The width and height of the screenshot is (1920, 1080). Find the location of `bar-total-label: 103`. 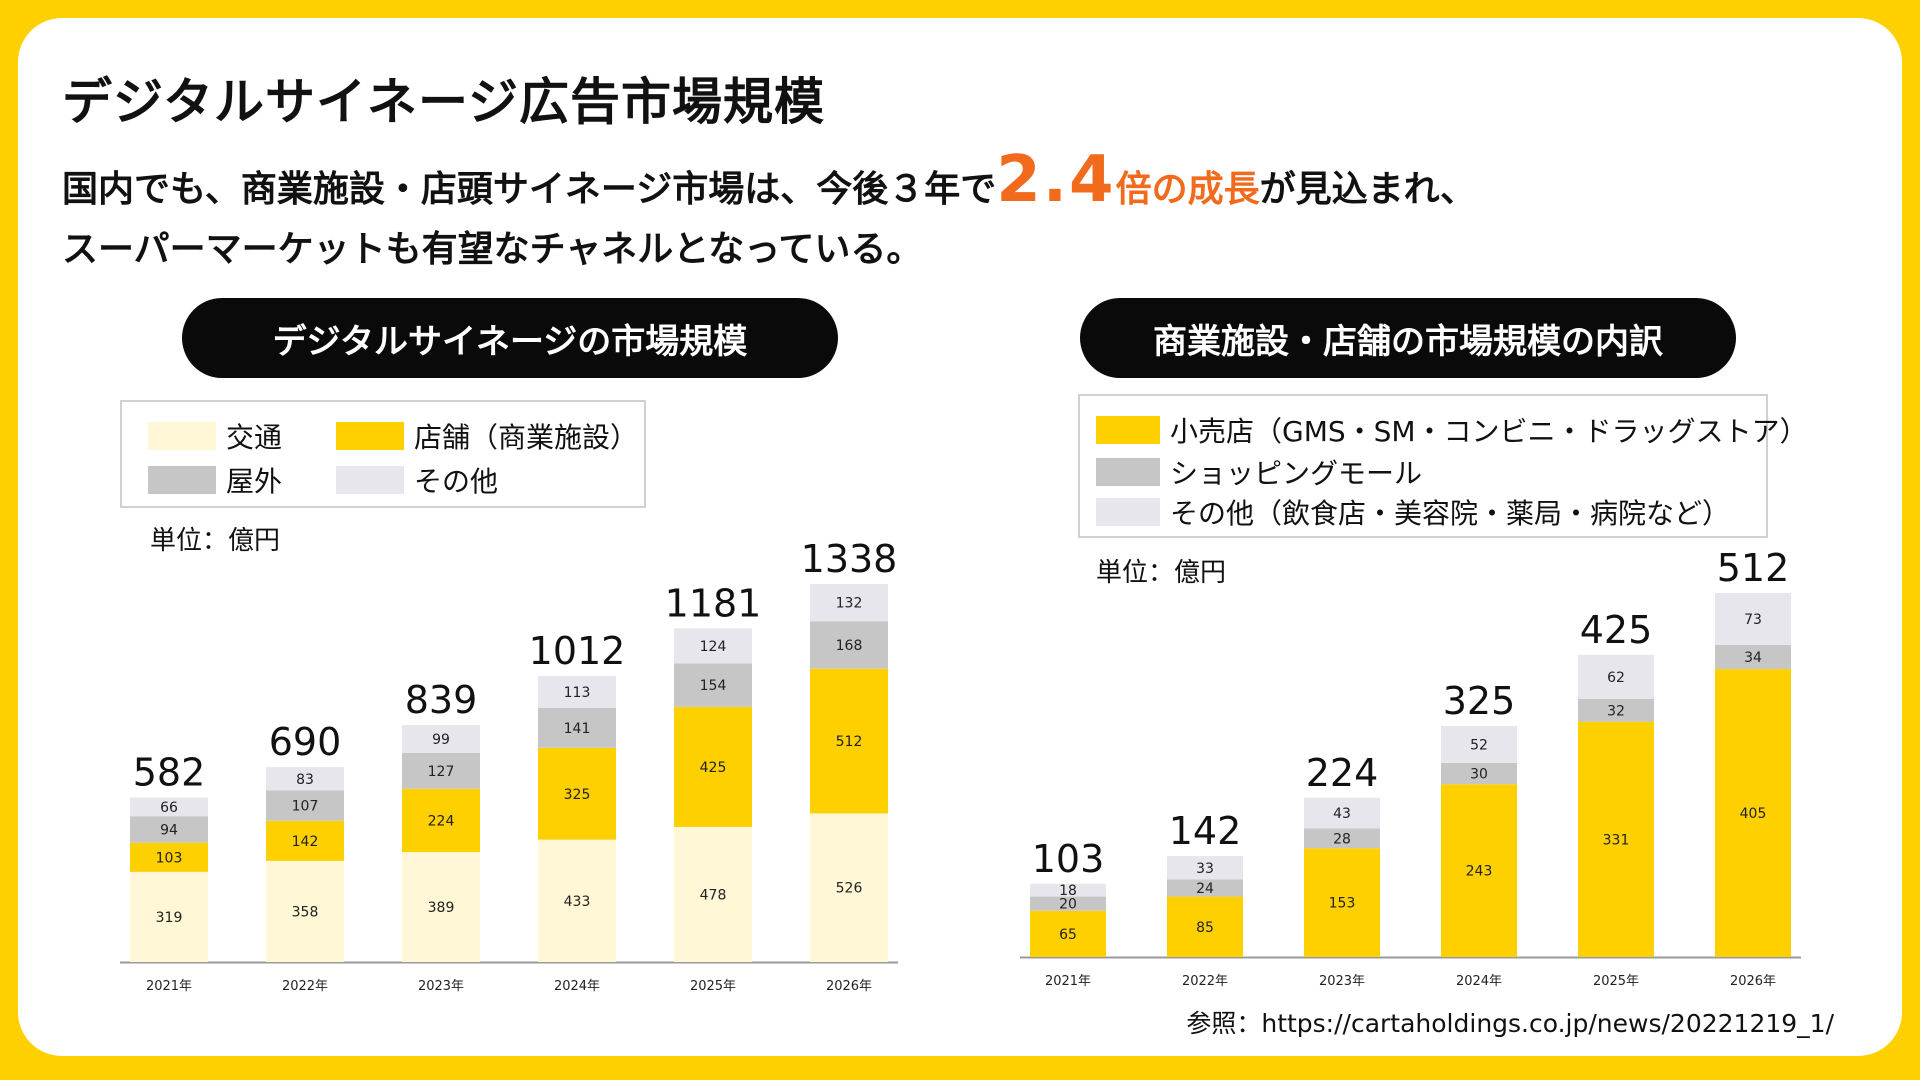

bar-total-label: 103 is located at coordinates (1068, 859).